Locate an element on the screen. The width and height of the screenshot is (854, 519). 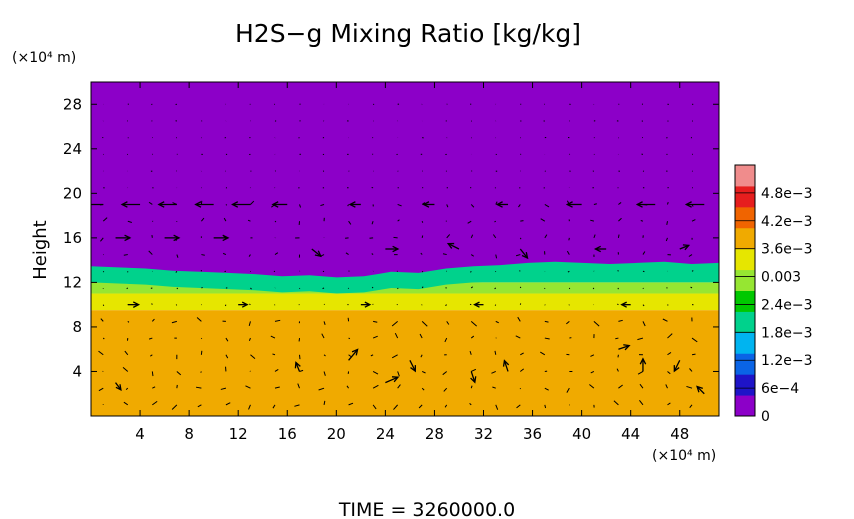
colorbar-label: 4.2e−3 is located at coordinates (787, 222).